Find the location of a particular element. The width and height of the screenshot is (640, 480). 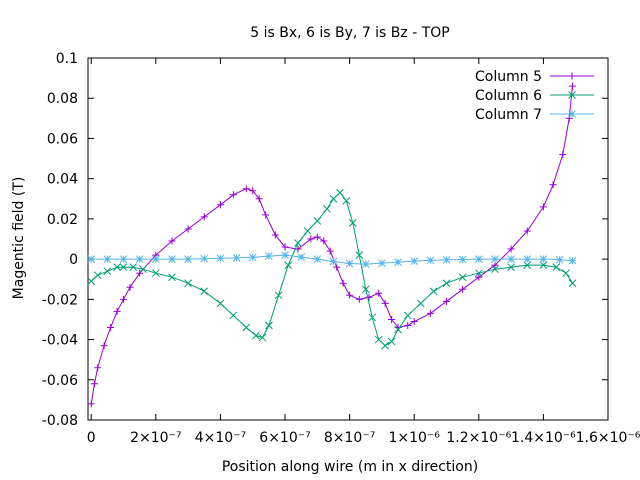

y-tick-label: 0.04 is located at coordinates (62, 180).